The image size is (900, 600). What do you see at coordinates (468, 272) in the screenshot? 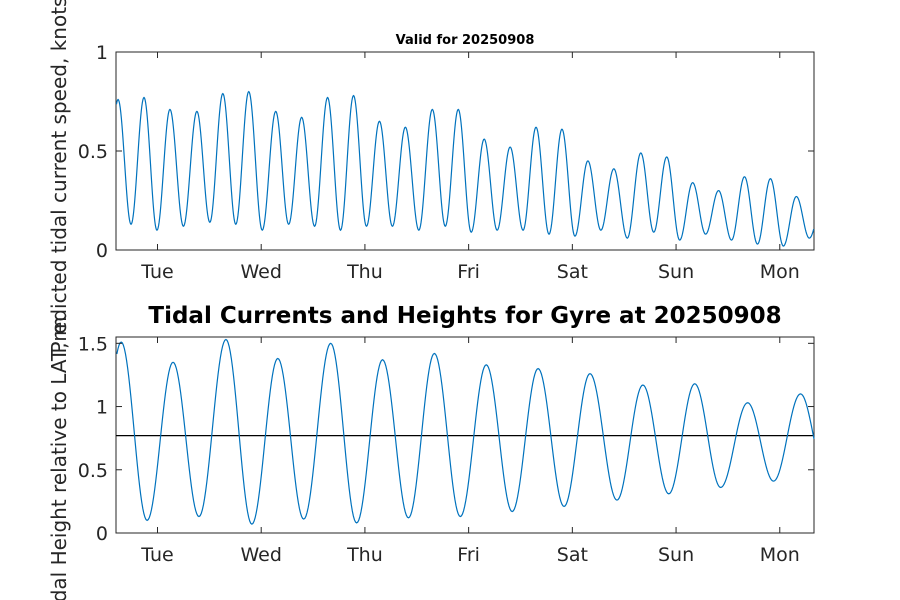
I see `current-speed-x-tick-label: Fri` at bounding box center [468, 272].